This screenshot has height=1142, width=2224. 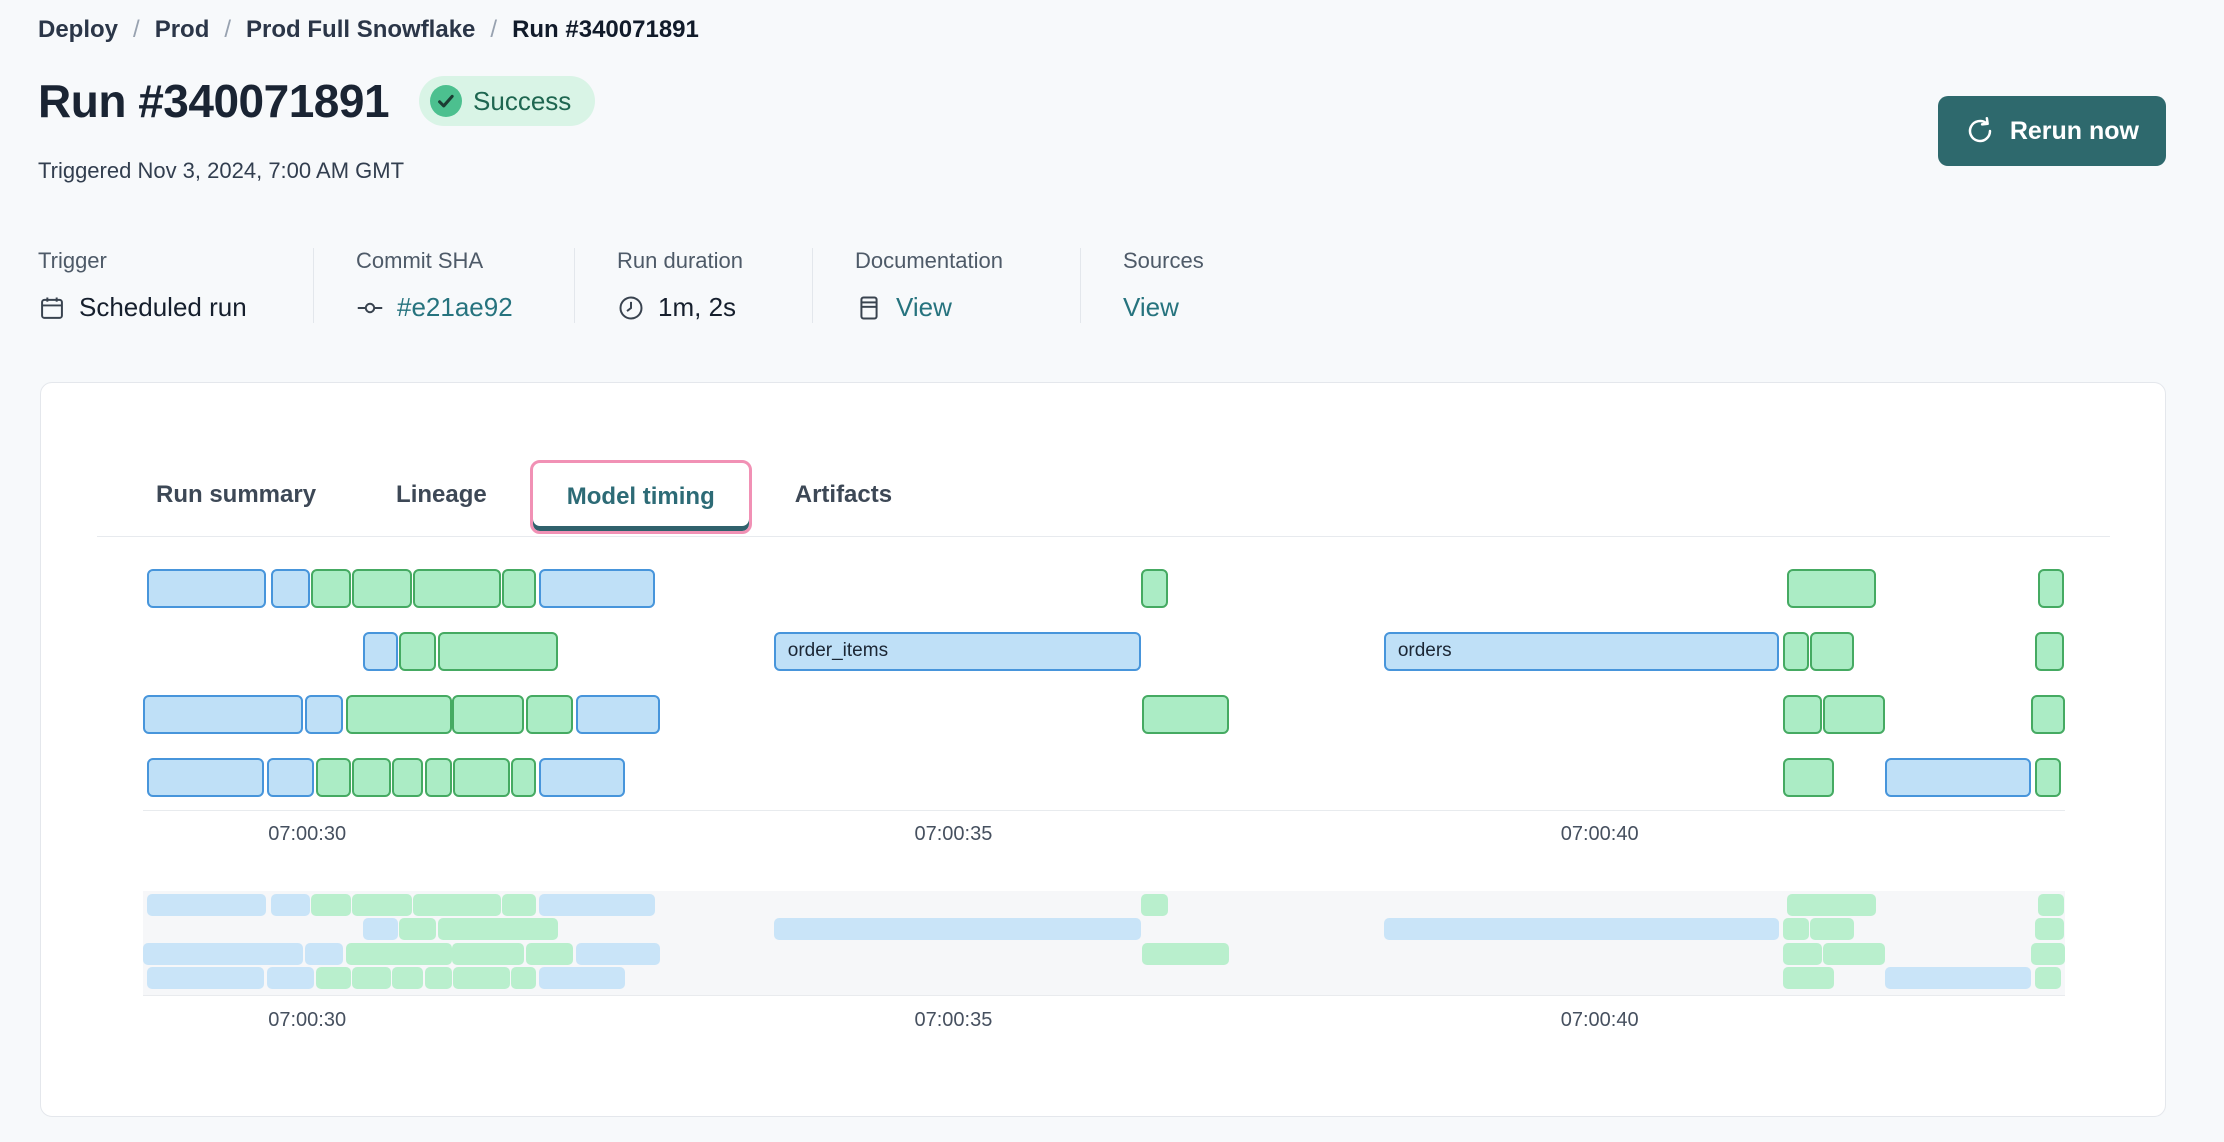 I want to click on success-check-icon, so click(x=446, y=101).